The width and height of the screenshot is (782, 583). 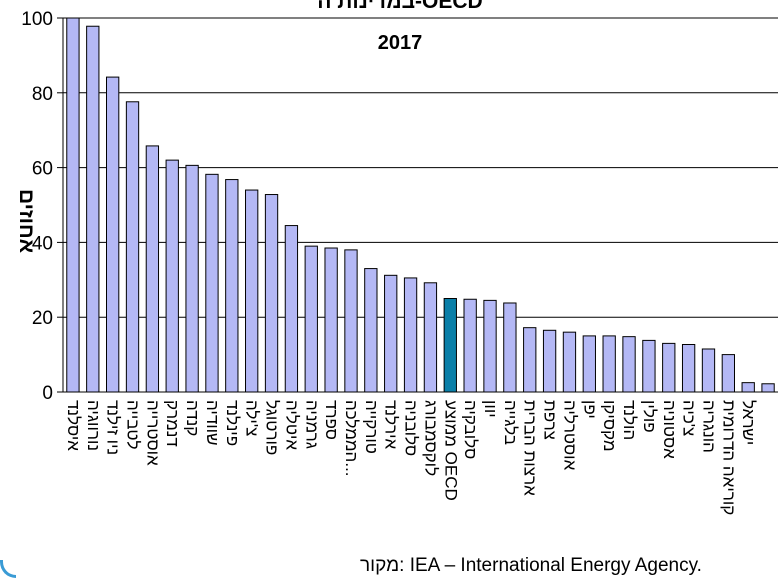 I want to click on x-tick-label: פורטוגל, so click(x=272, y=427).